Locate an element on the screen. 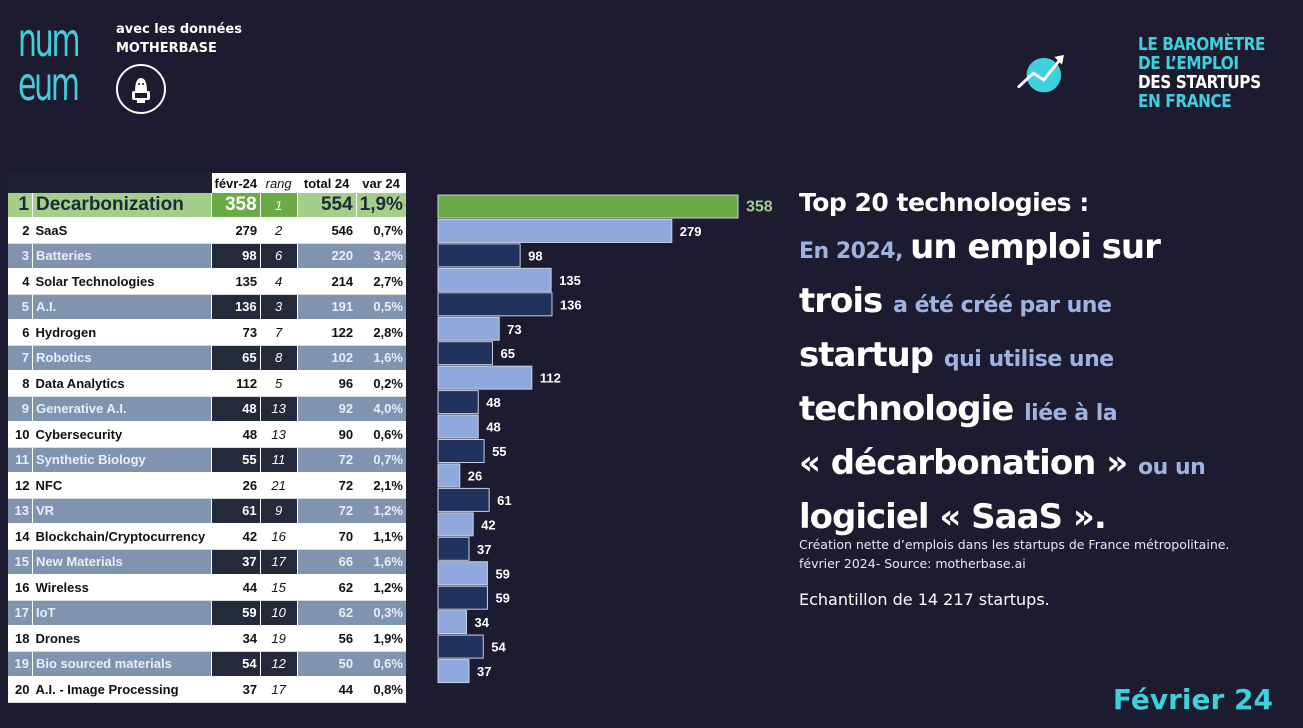 The width and height of the screenshot is (1303, 728). row-feb-value: 98 is located at coordinates (236, 256).